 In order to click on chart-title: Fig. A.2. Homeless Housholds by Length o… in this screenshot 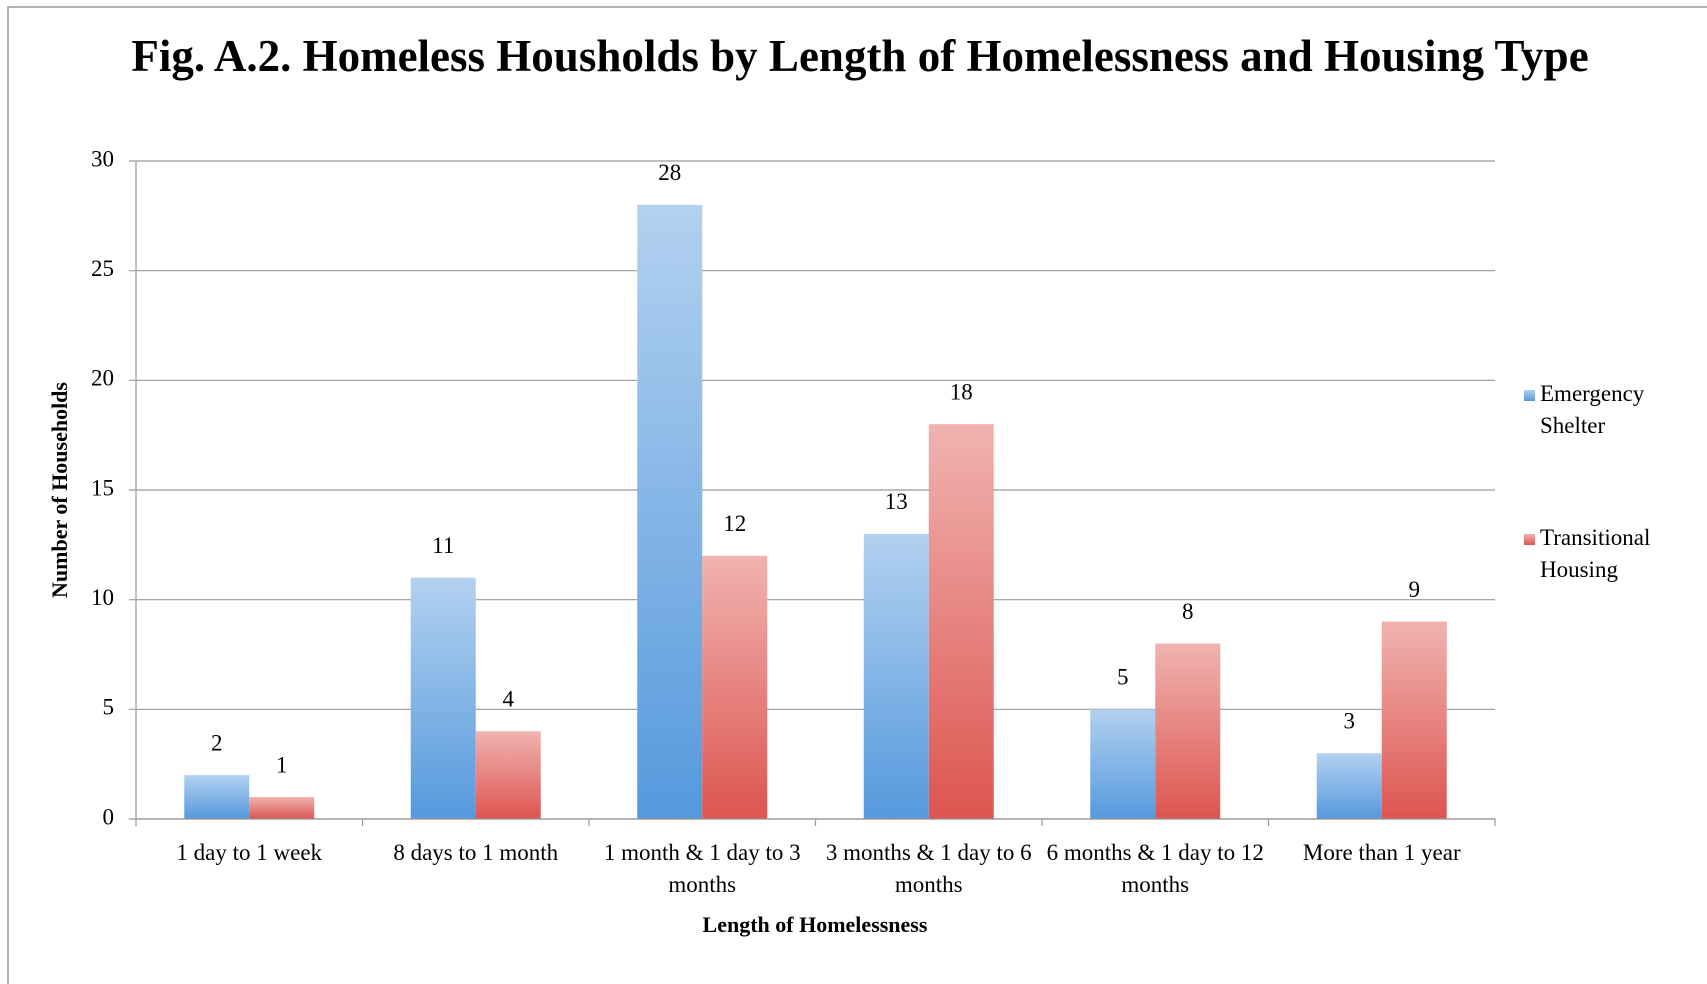, I will do `click(860, 56)`.